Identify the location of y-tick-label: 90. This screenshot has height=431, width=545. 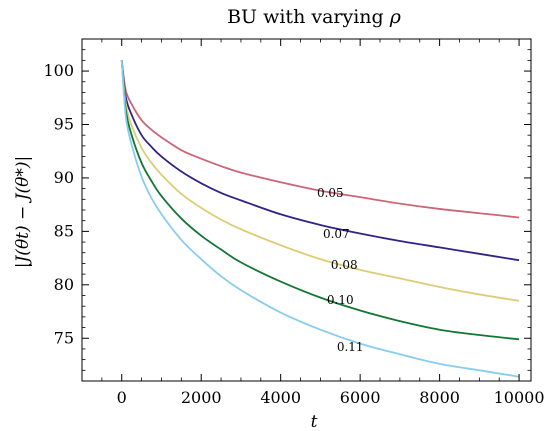
(64, 177).